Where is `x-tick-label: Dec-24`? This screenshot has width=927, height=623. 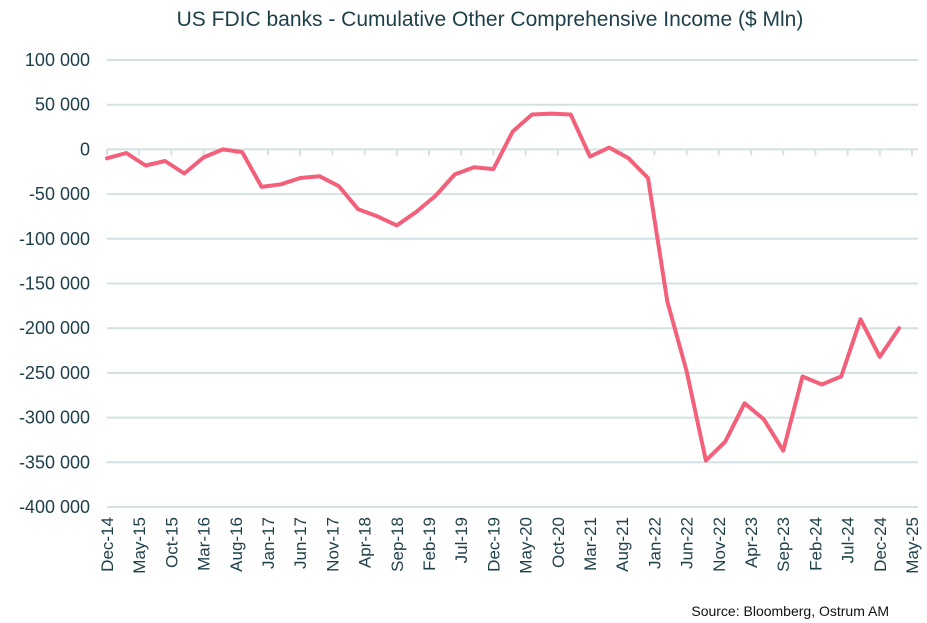 x-tick-label: Dec-24 is located at coordinates (880, 544).